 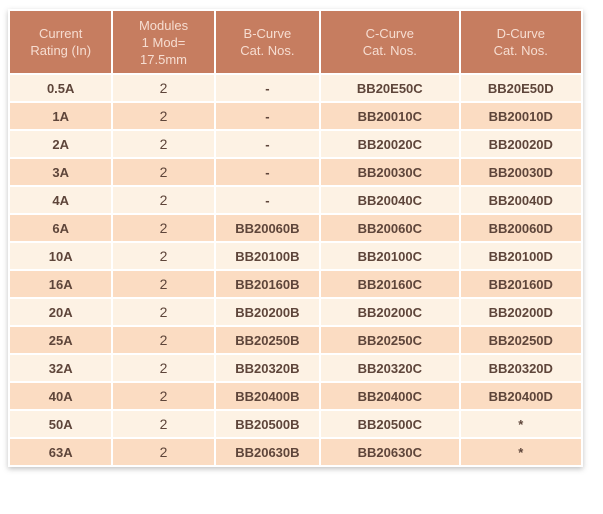 What do you see at coordinates (520, 396) in the screenshot?
I see `cell-d-curve: BB20400D` at bounding box center [520, 396].